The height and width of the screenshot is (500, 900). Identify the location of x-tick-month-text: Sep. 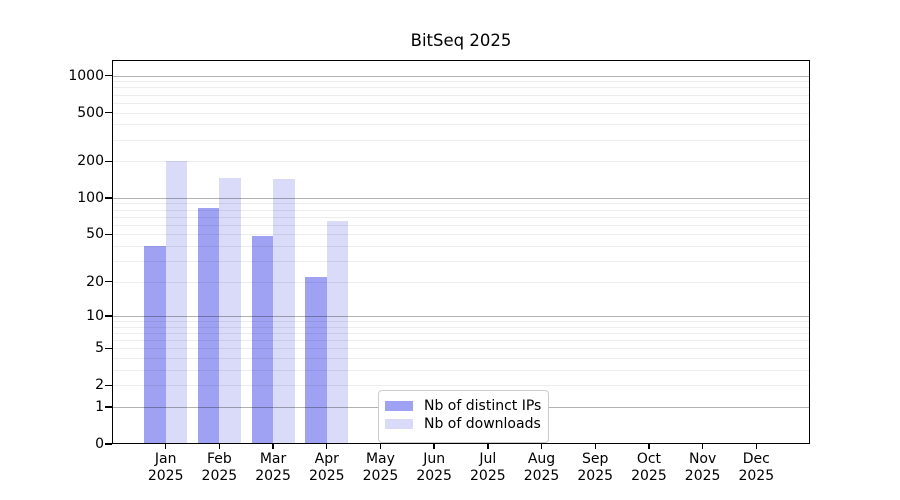
(595, 459).